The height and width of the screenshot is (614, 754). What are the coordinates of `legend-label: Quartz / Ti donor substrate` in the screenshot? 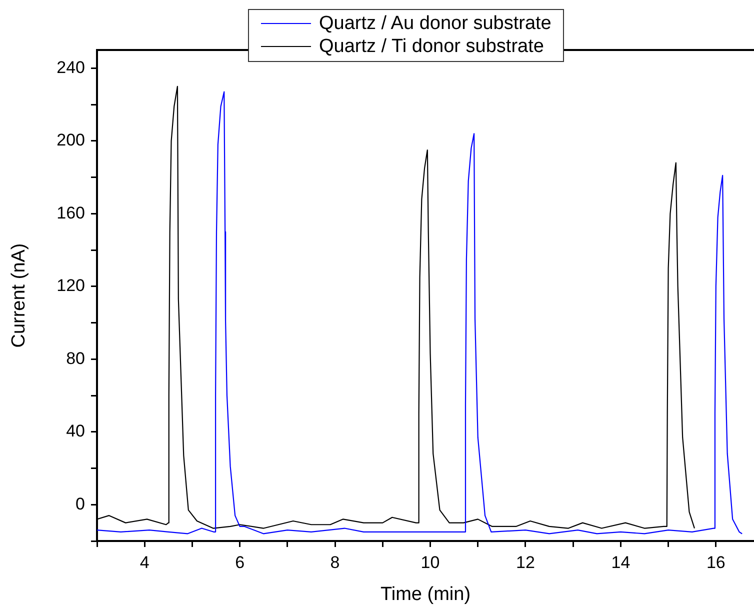 It's located at (431, 46).